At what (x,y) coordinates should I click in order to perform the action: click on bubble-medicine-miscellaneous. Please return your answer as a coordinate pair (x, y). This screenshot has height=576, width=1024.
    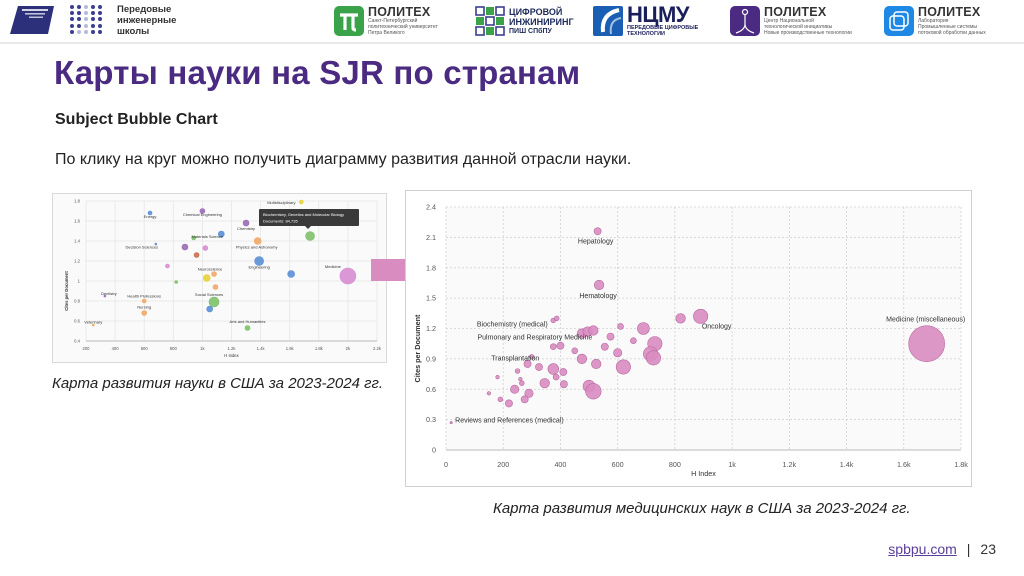
    Looking at the image, I should click on (926, 343).